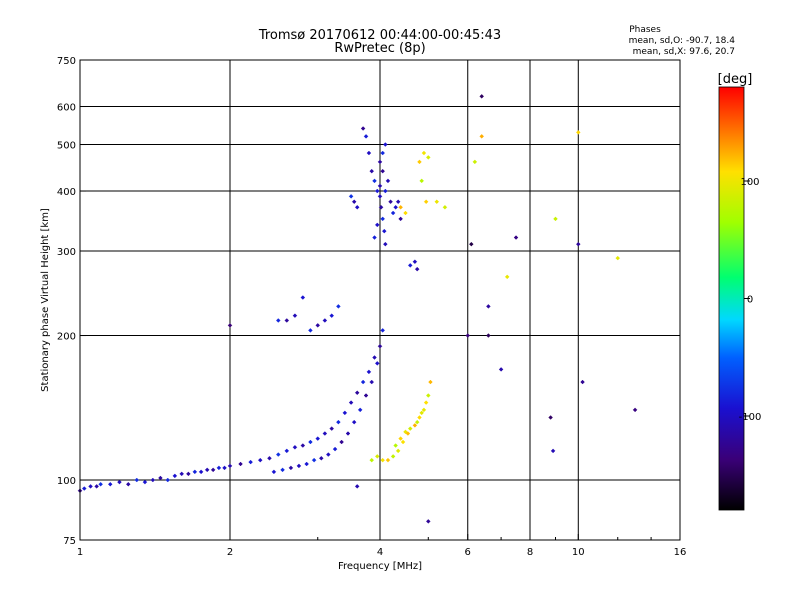 This screenshot has width=800, height=600. I want to click on y-tick-label: 75, so click(69, 541).